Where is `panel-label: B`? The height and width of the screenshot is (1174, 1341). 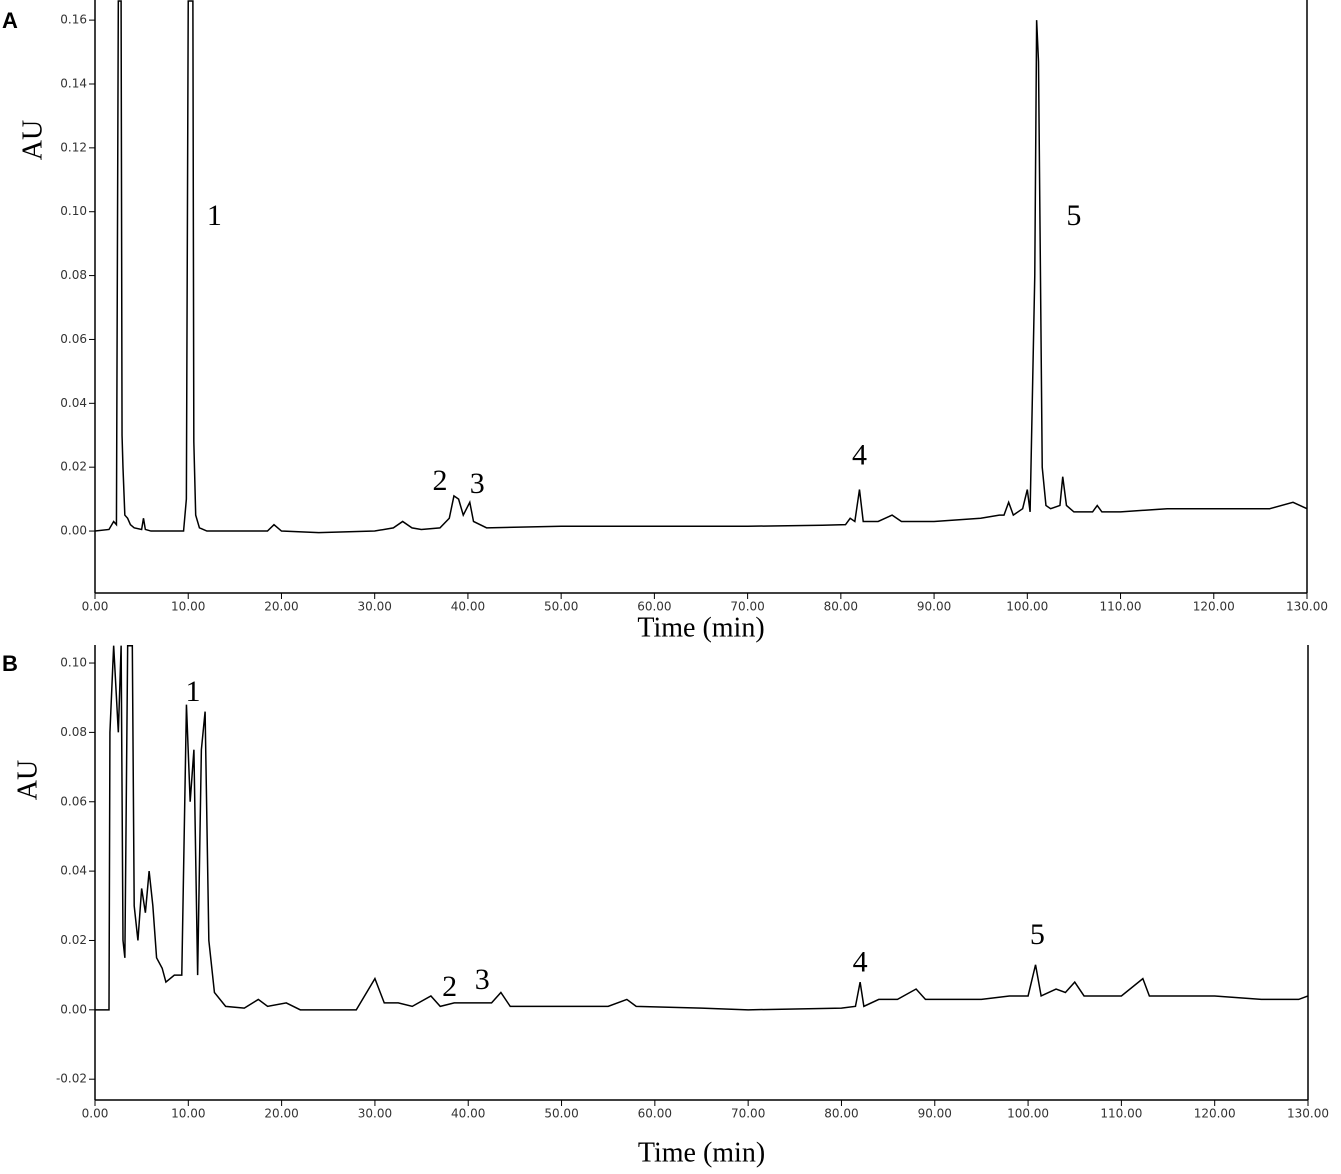 panel-label: B is located at coordinates (10, 663).